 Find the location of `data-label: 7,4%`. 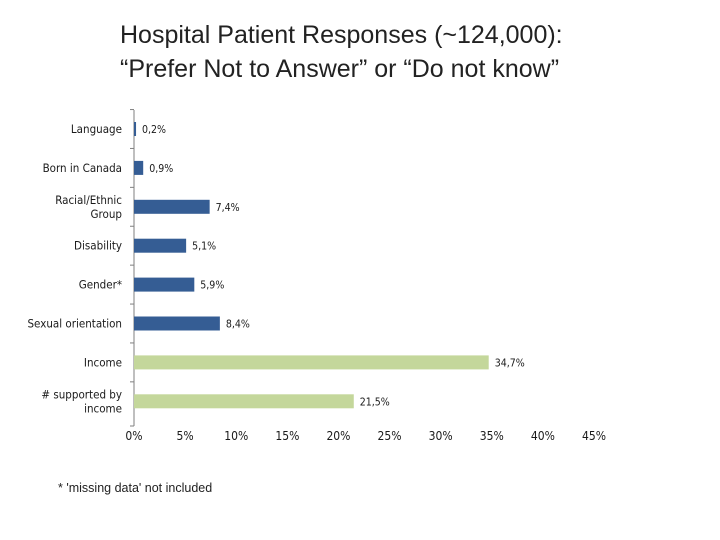

data-label: 7,4% is located at coordinates (228, 208).